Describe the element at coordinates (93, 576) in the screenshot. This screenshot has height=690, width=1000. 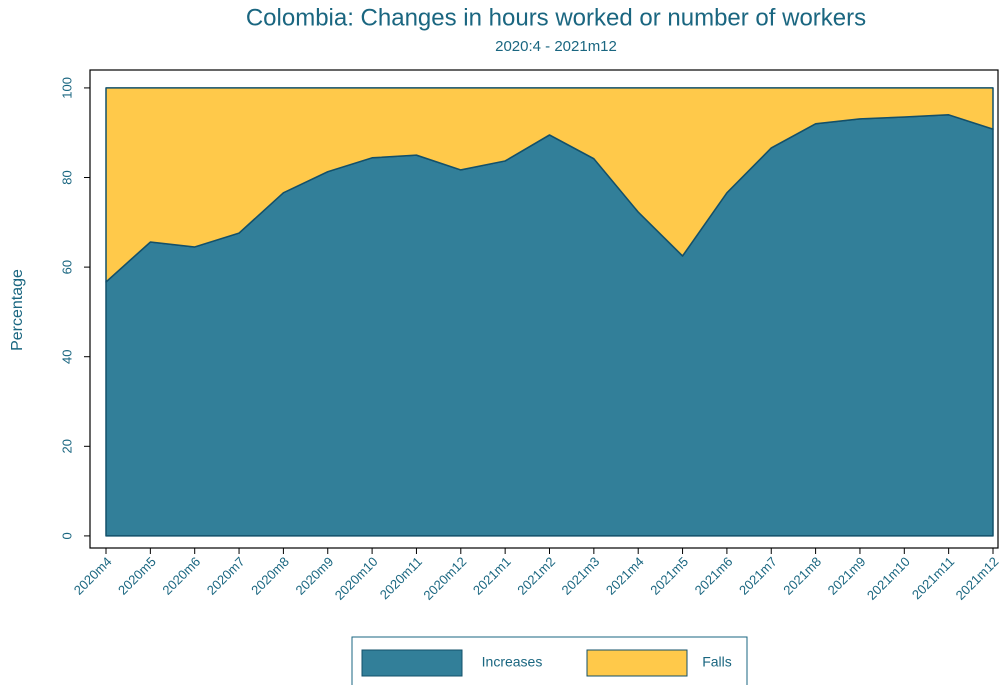
I see `x-tick-label: 2020m4` at that location.